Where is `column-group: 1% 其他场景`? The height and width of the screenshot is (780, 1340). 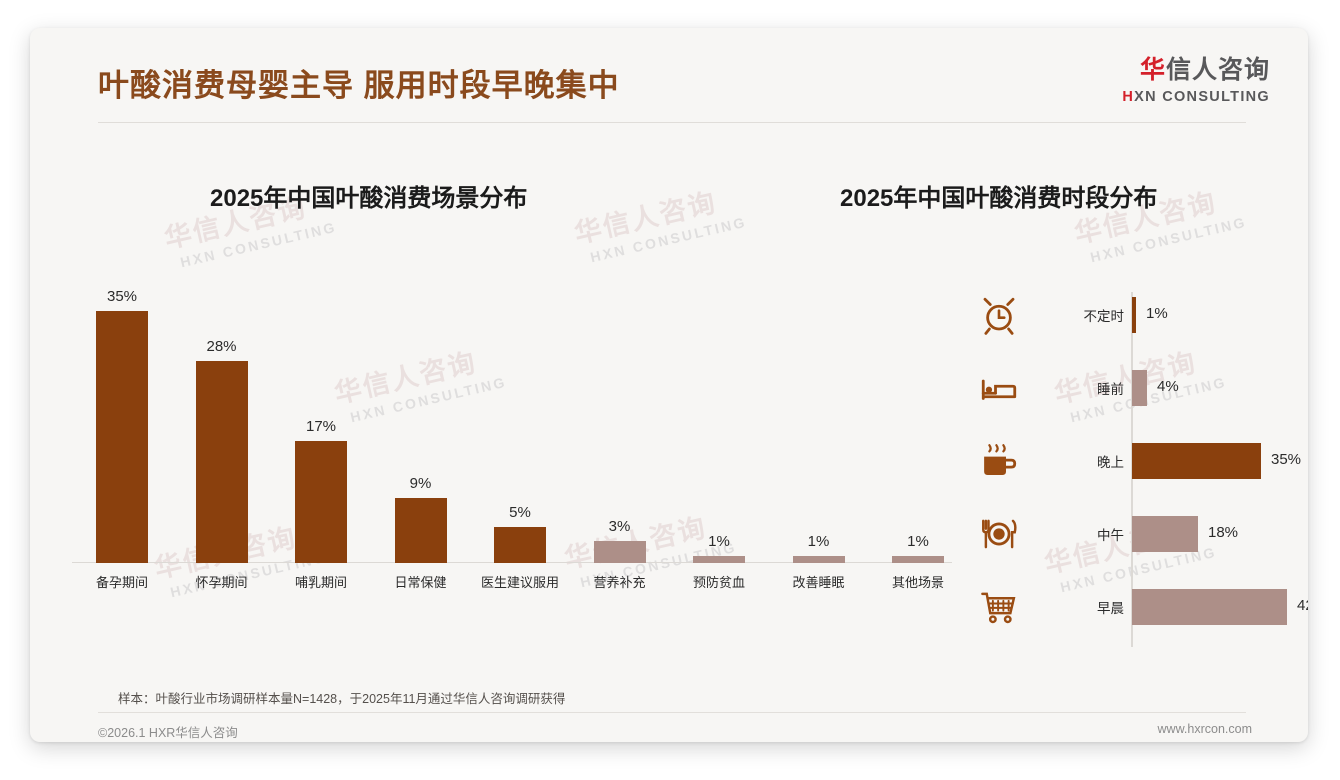
column-group: 1% 其他场景 is located at coordinates (918, 561).